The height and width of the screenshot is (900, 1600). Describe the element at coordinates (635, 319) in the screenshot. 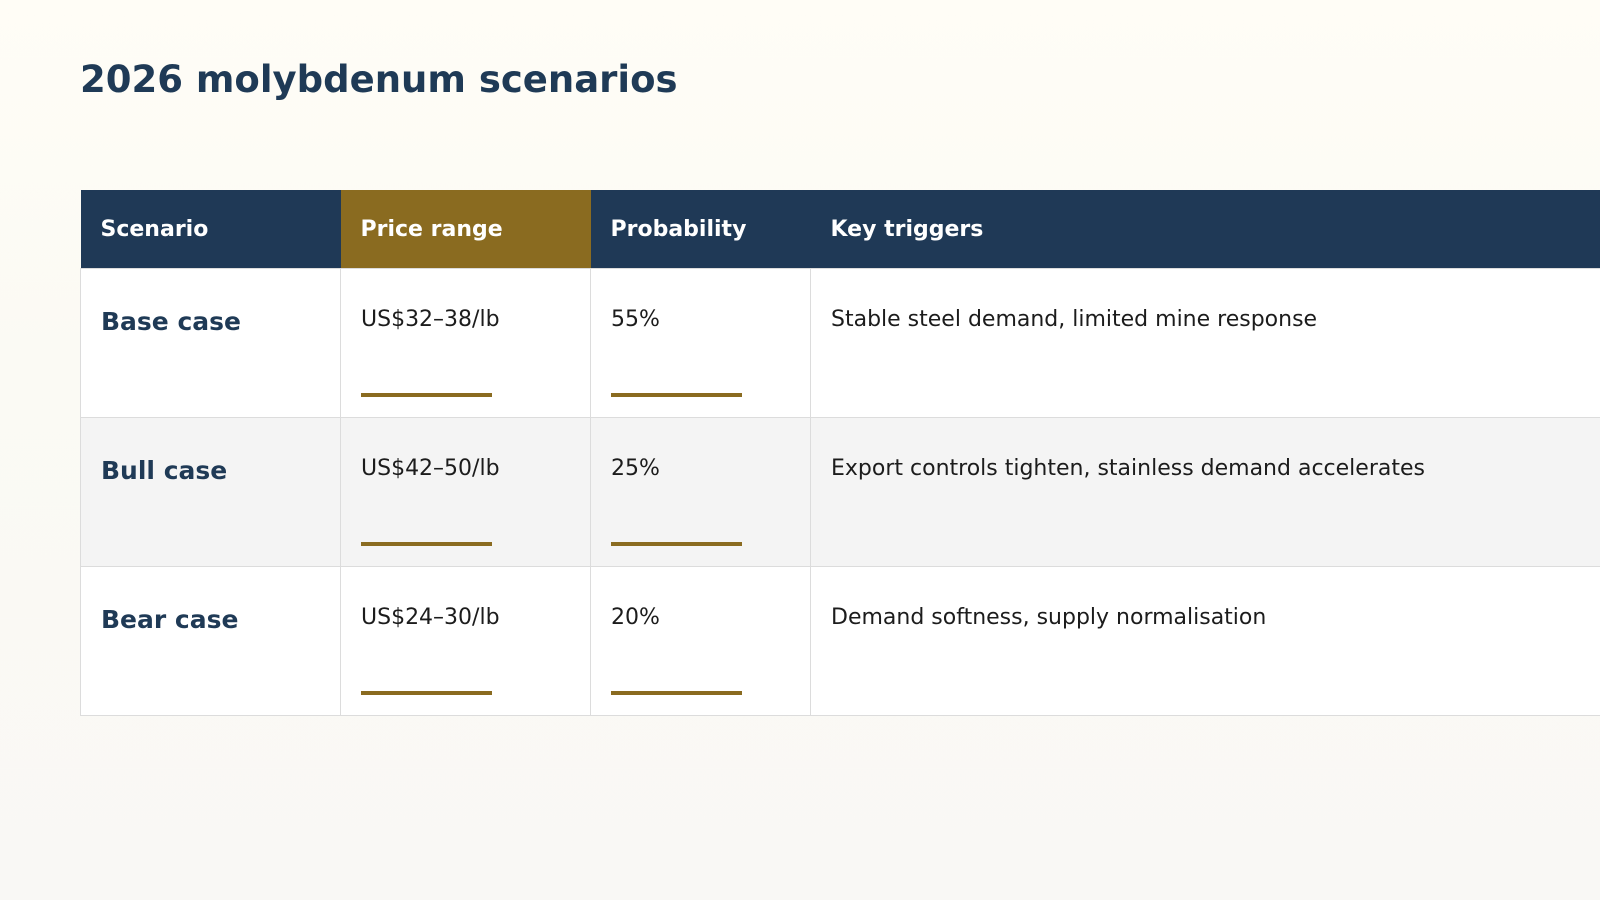

I see `probability-value: 55%` at that location.